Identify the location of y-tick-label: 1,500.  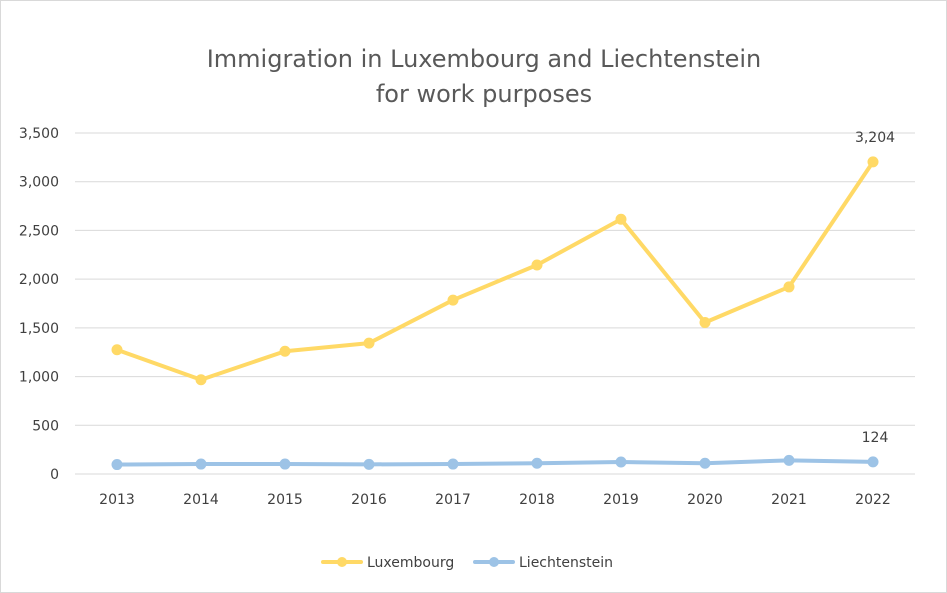
(39, 329).